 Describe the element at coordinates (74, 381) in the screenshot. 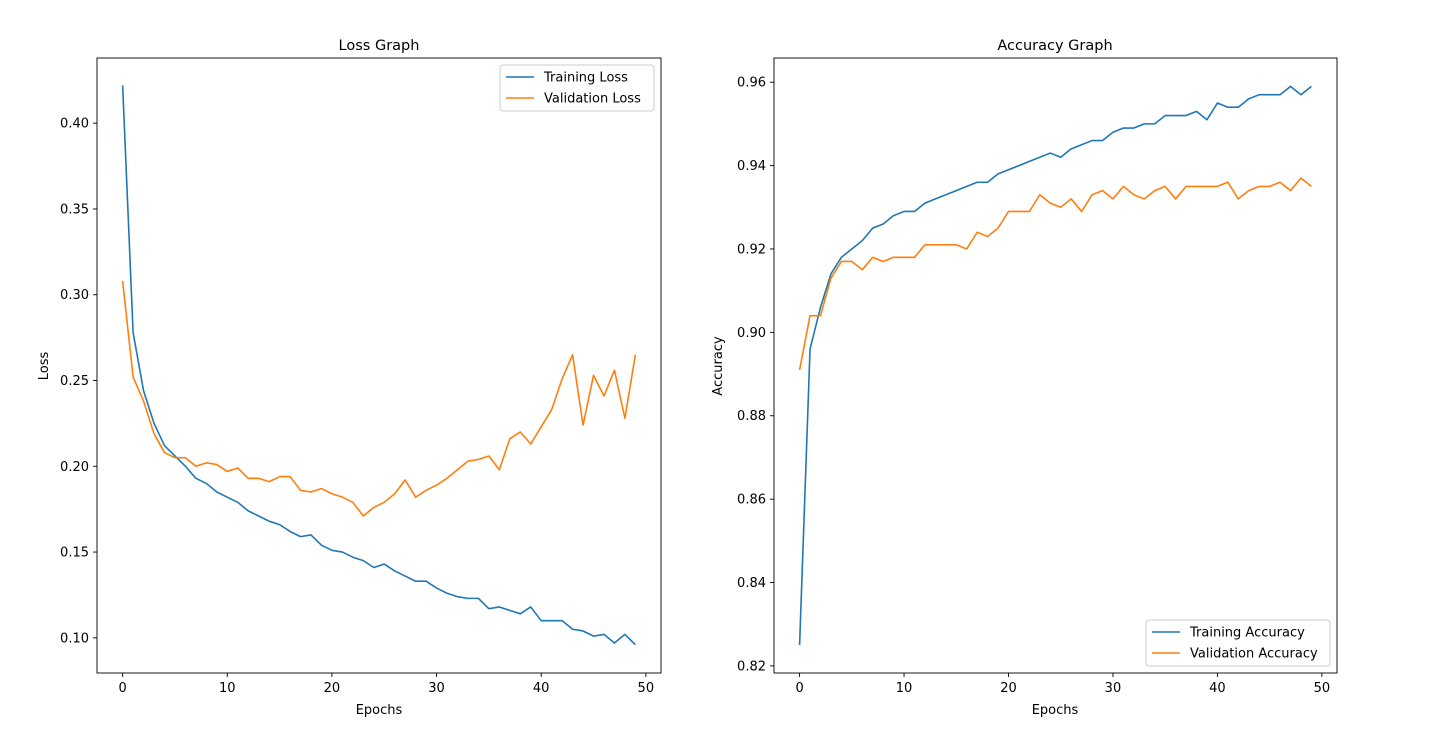

I see `loss-ytick-label: 0.25` at that location.